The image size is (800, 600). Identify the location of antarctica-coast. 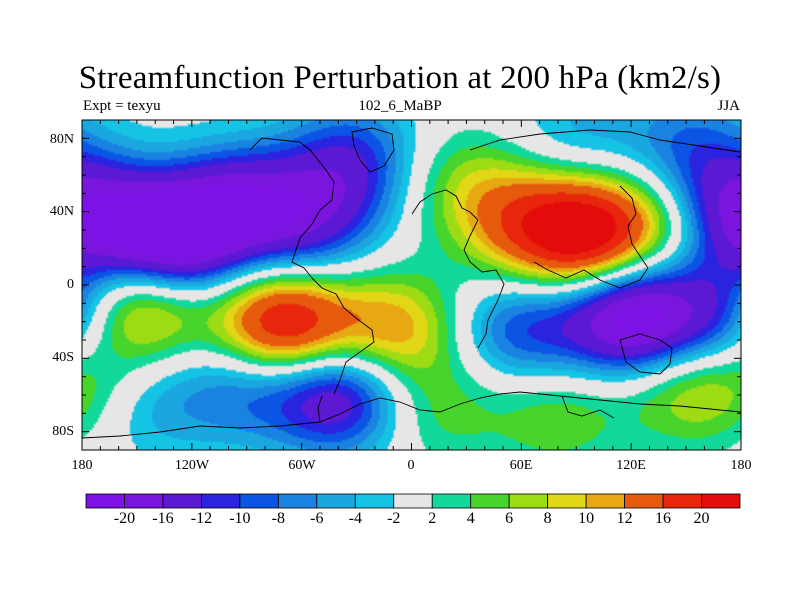
(411, 415).